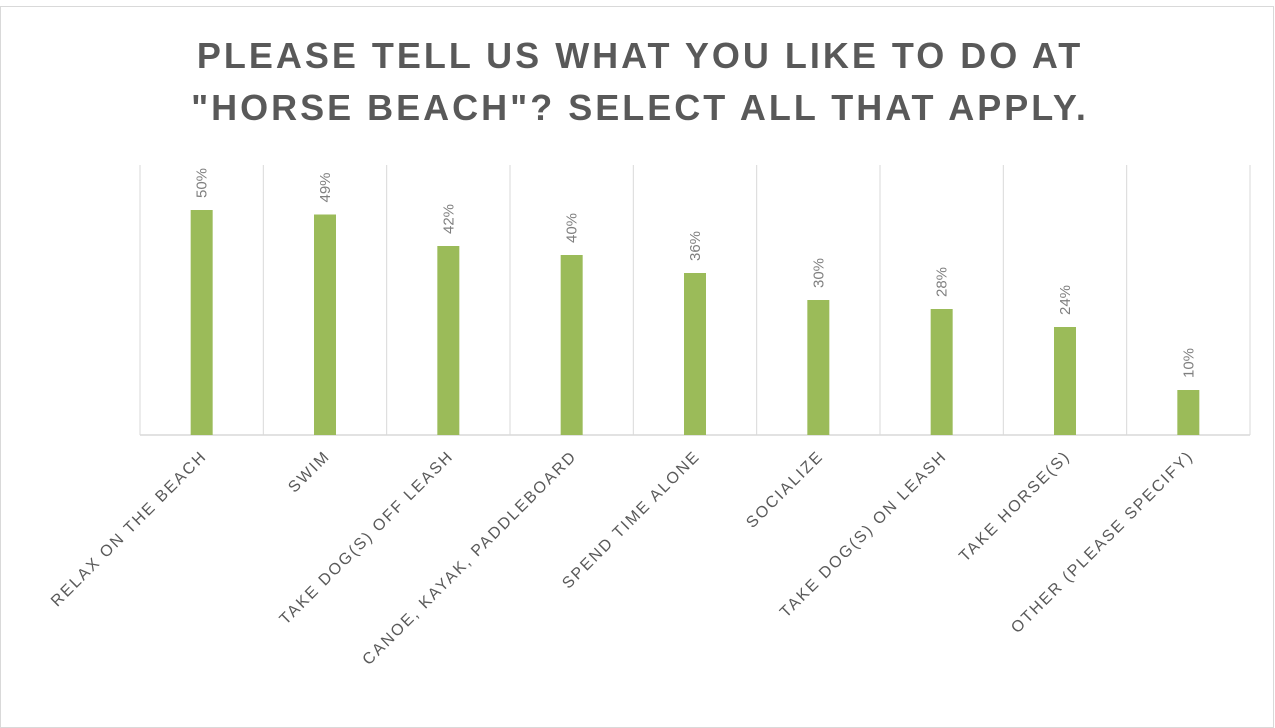 This screenshot has width=1275, height=728. I want to click on value-label: 24%, so click(1065, 300).